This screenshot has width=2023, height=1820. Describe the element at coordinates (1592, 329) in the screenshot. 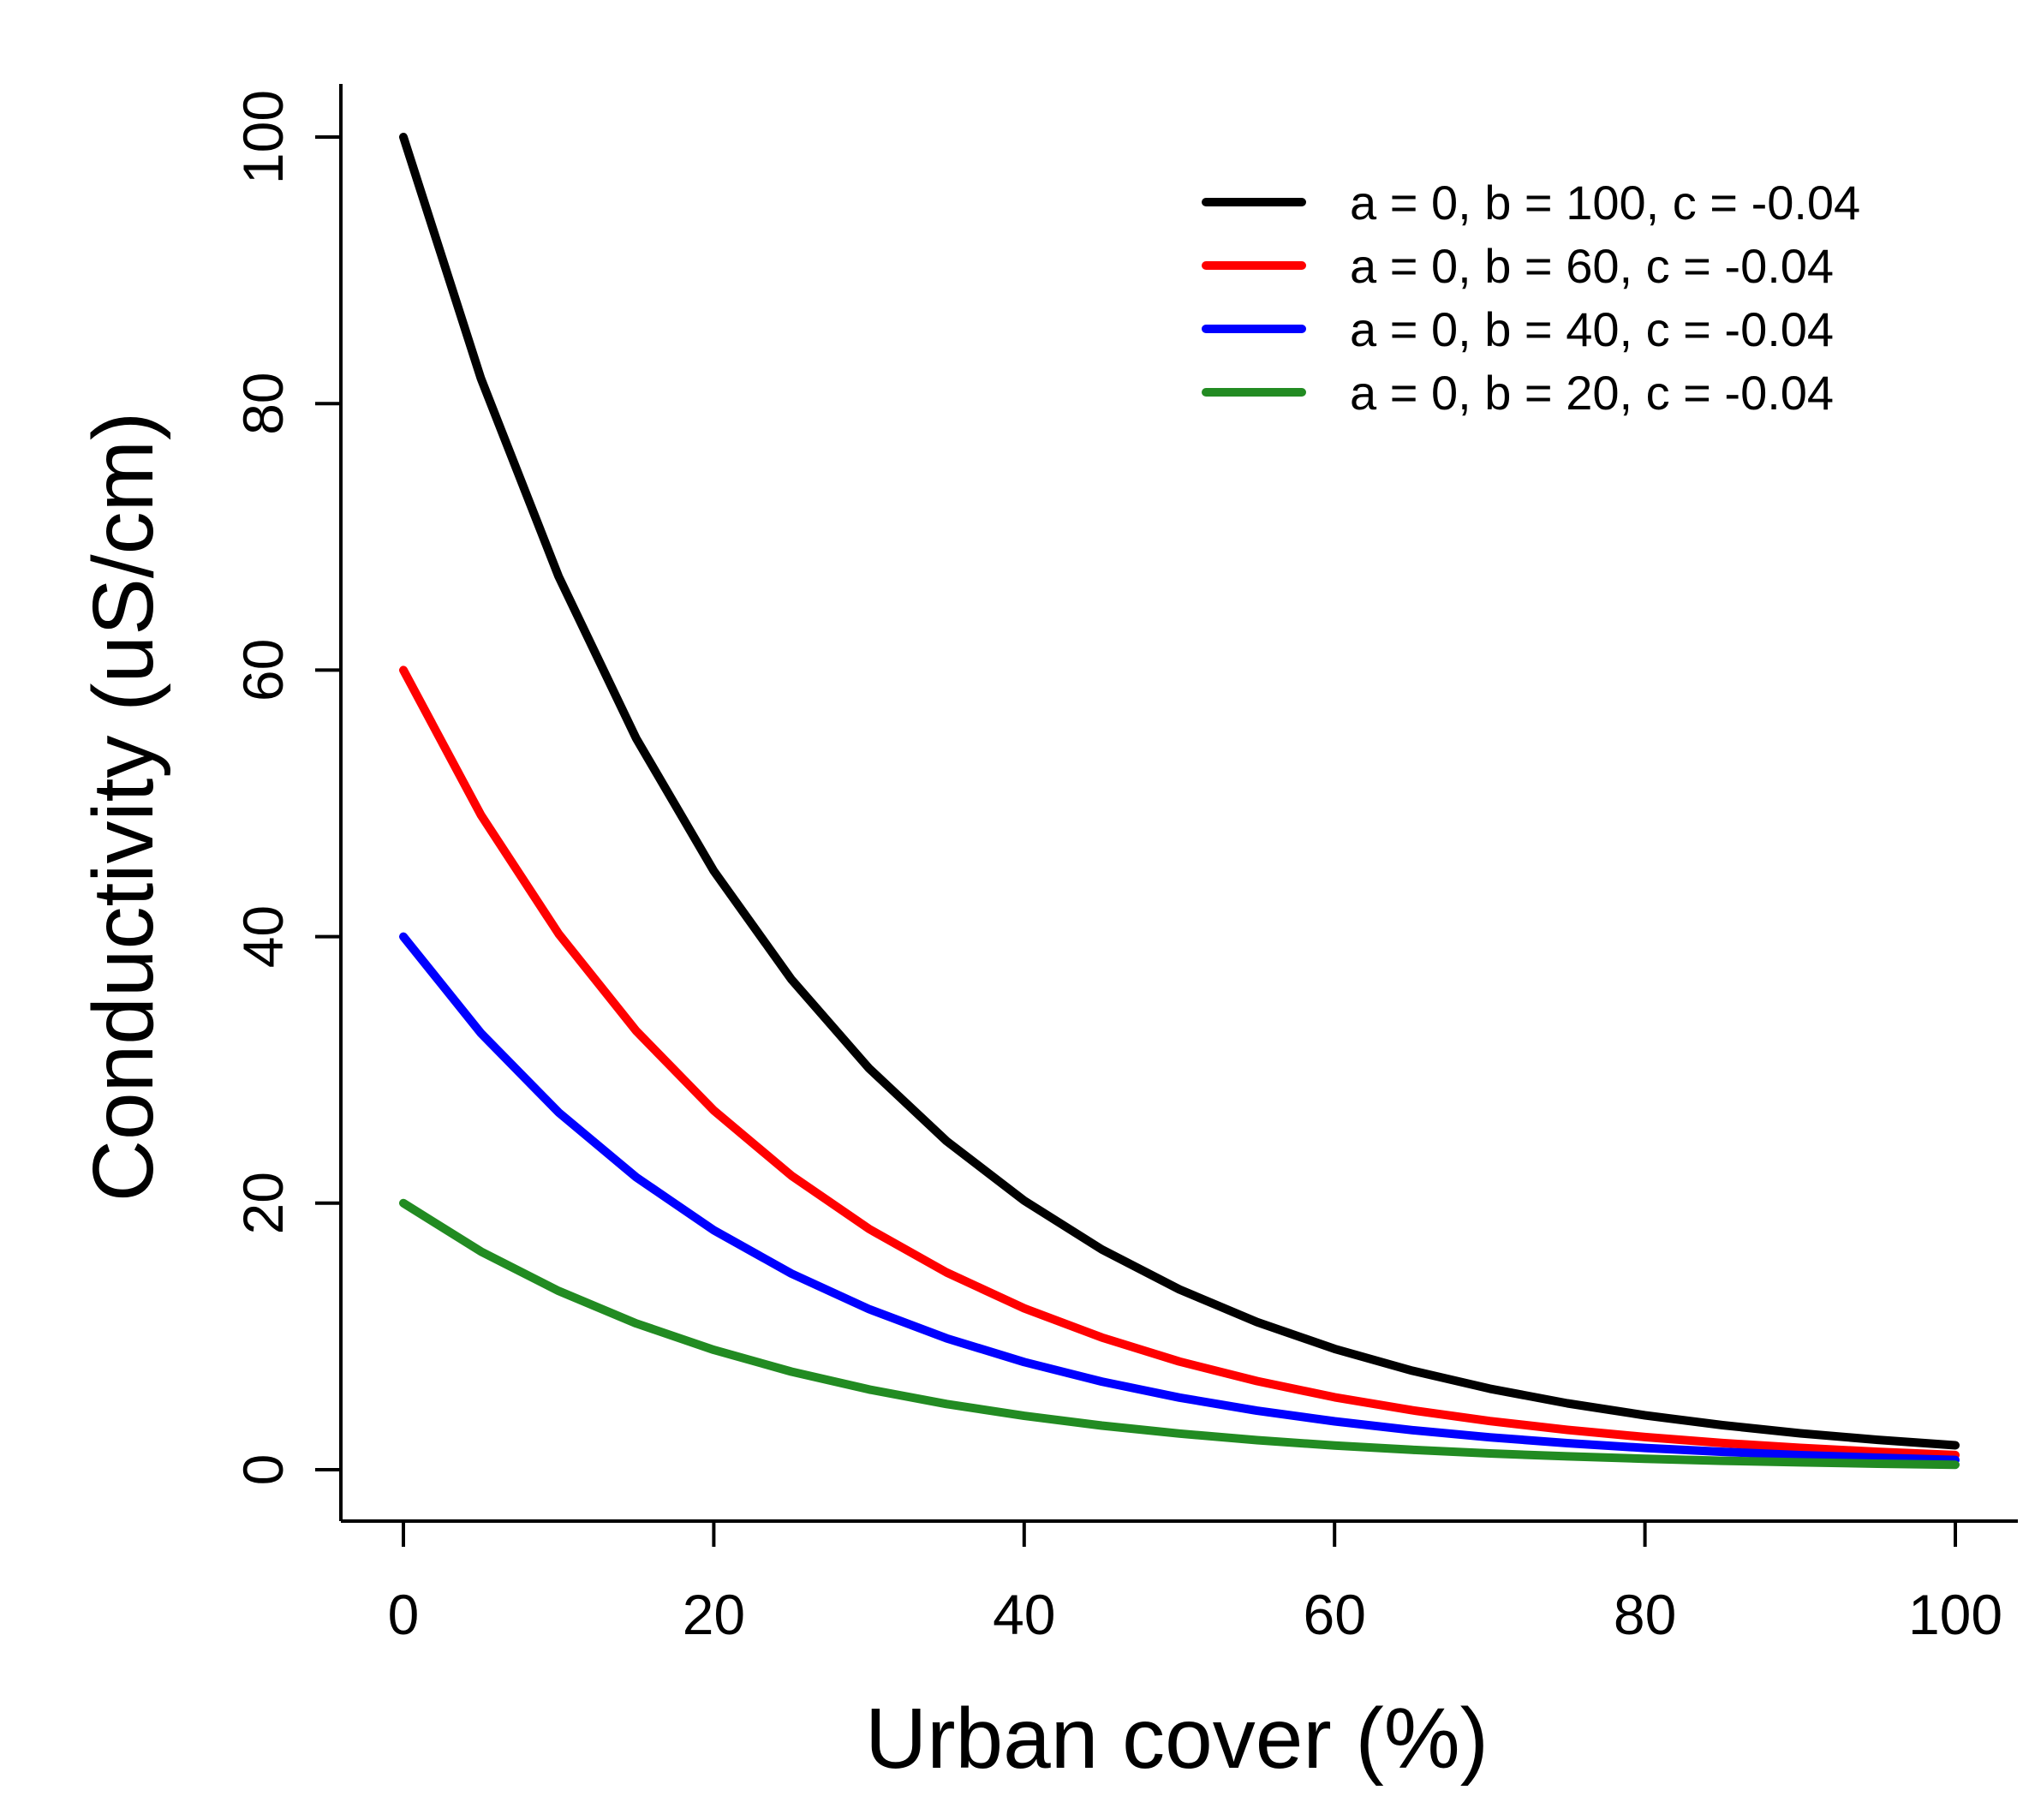

I see `legend-label-3: a = 0, b = 40, c = -0.04` at that location.